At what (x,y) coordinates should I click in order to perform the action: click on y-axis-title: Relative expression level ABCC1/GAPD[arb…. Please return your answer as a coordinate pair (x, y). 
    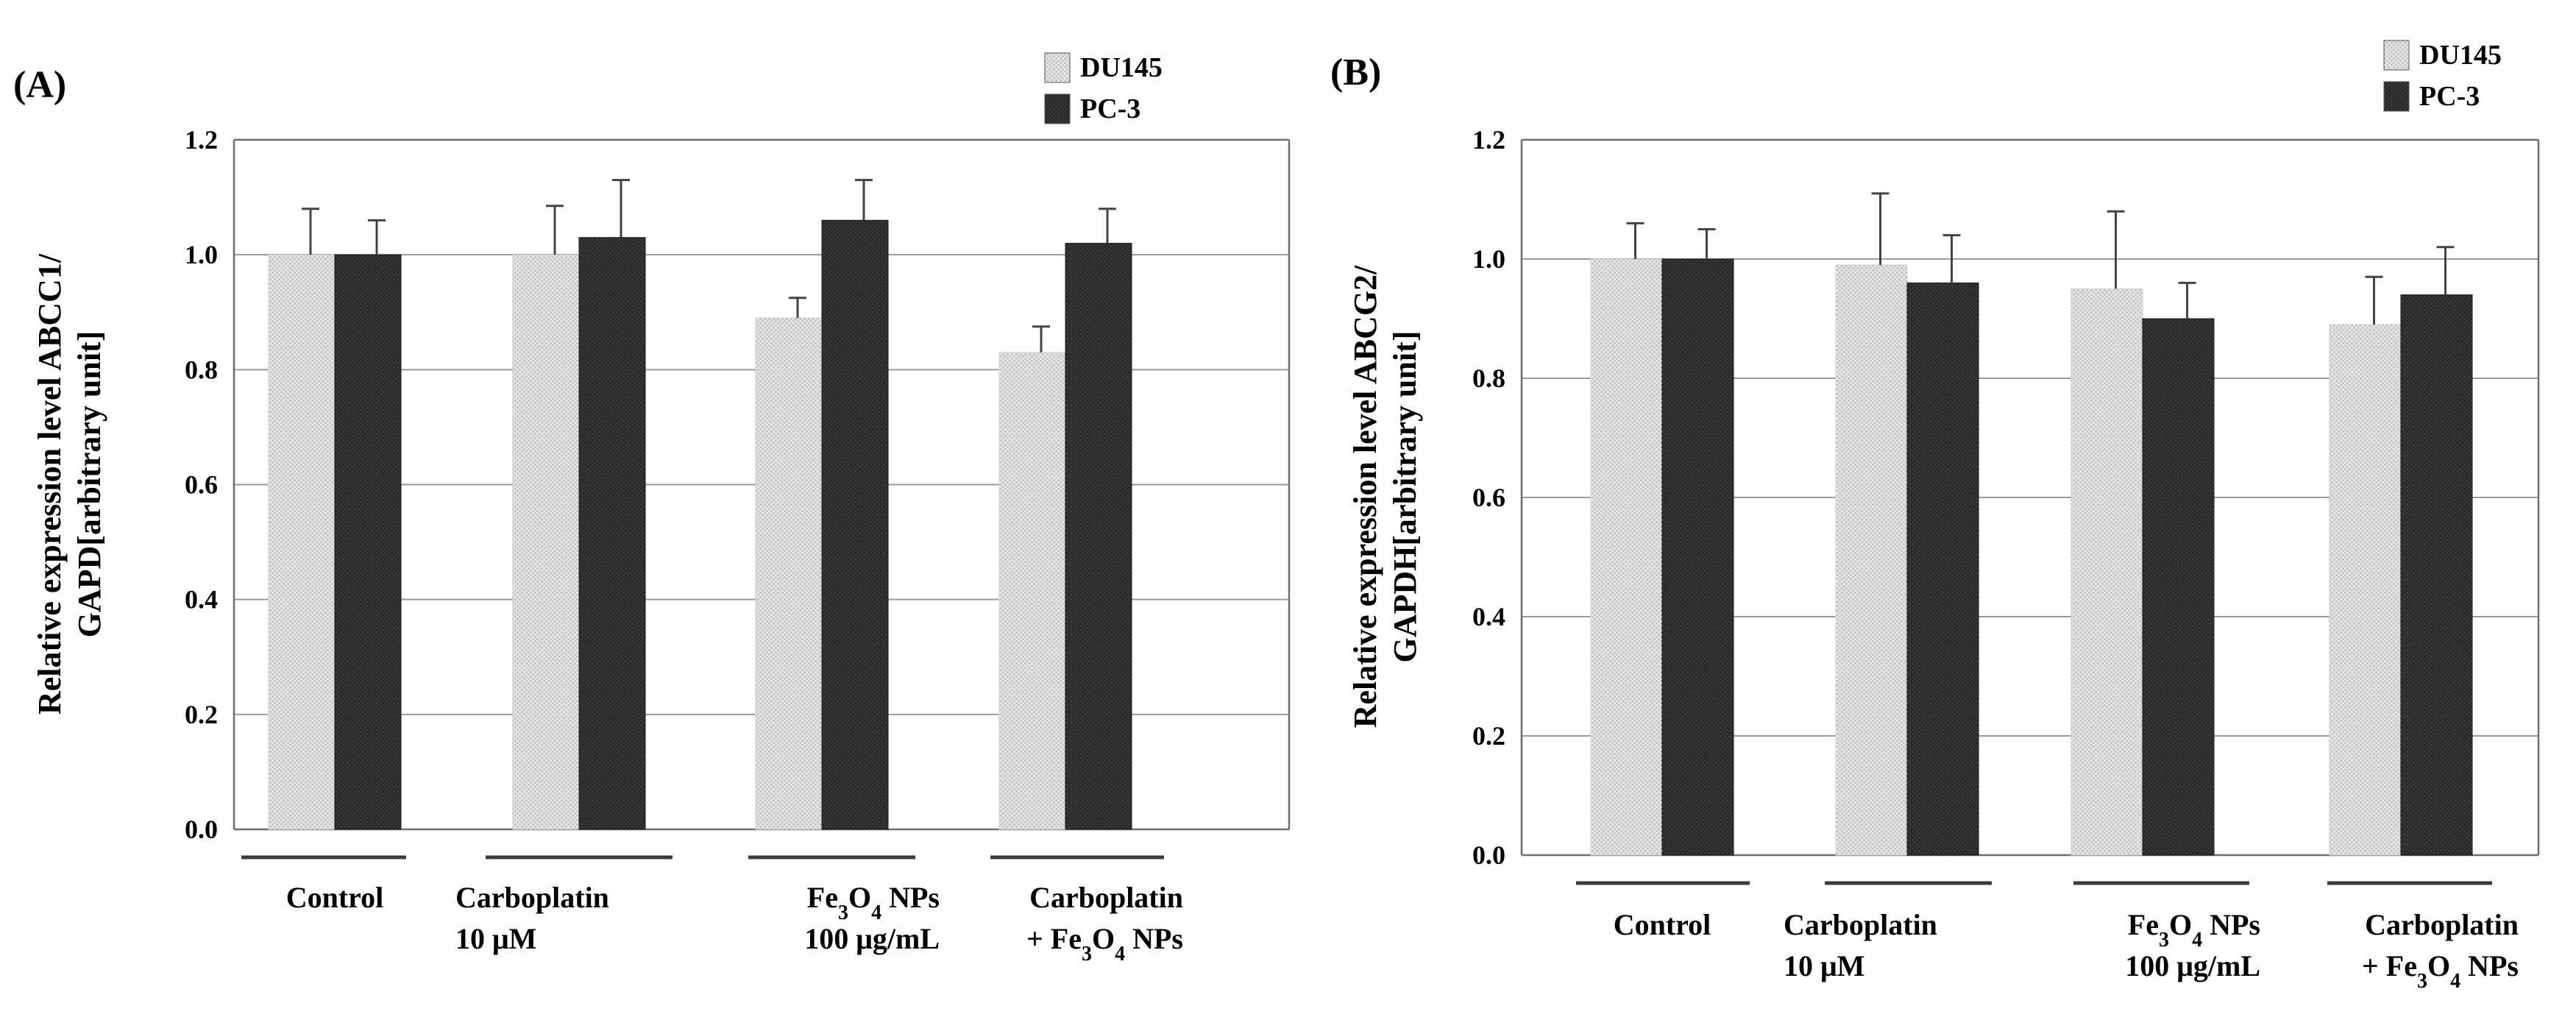
    Looking at the image, I should click on (69, 484).